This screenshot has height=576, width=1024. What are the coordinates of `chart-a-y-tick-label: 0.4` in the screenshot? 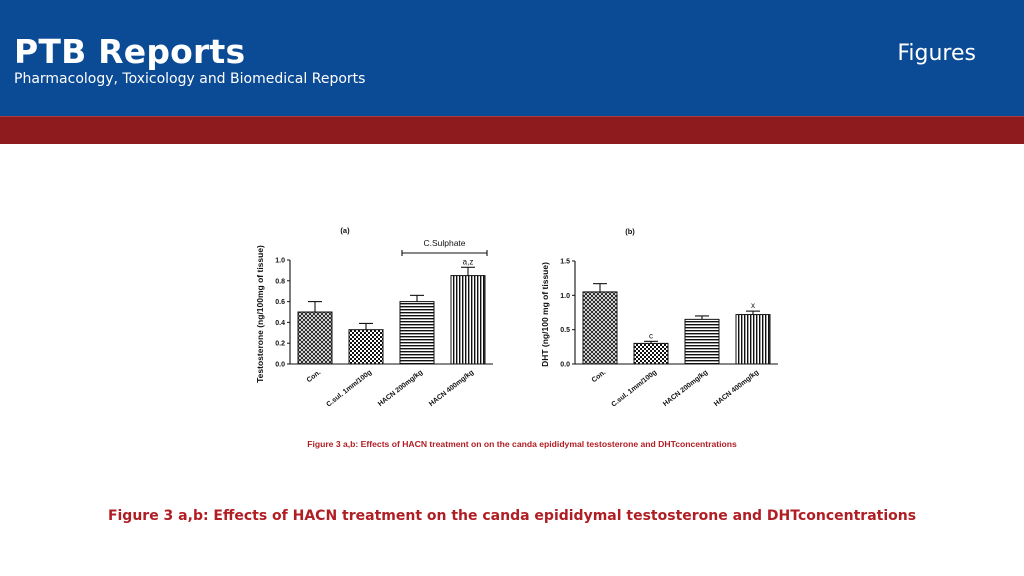 It's located at (280, 323).